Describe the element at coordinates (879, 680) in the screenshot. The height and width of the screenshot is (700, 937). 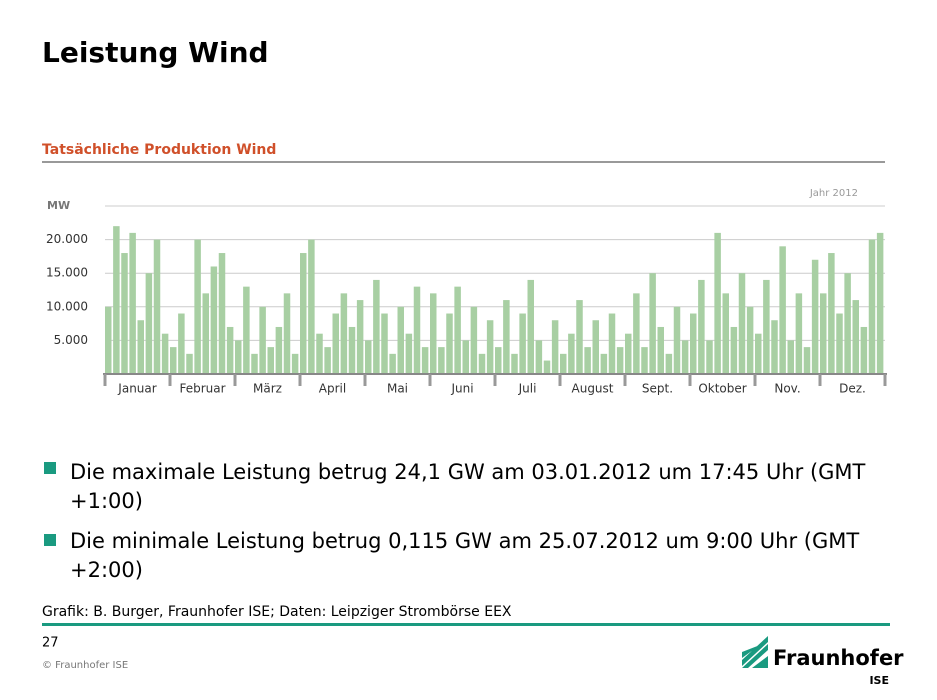
I see `logo-sub: ISE` at that location.